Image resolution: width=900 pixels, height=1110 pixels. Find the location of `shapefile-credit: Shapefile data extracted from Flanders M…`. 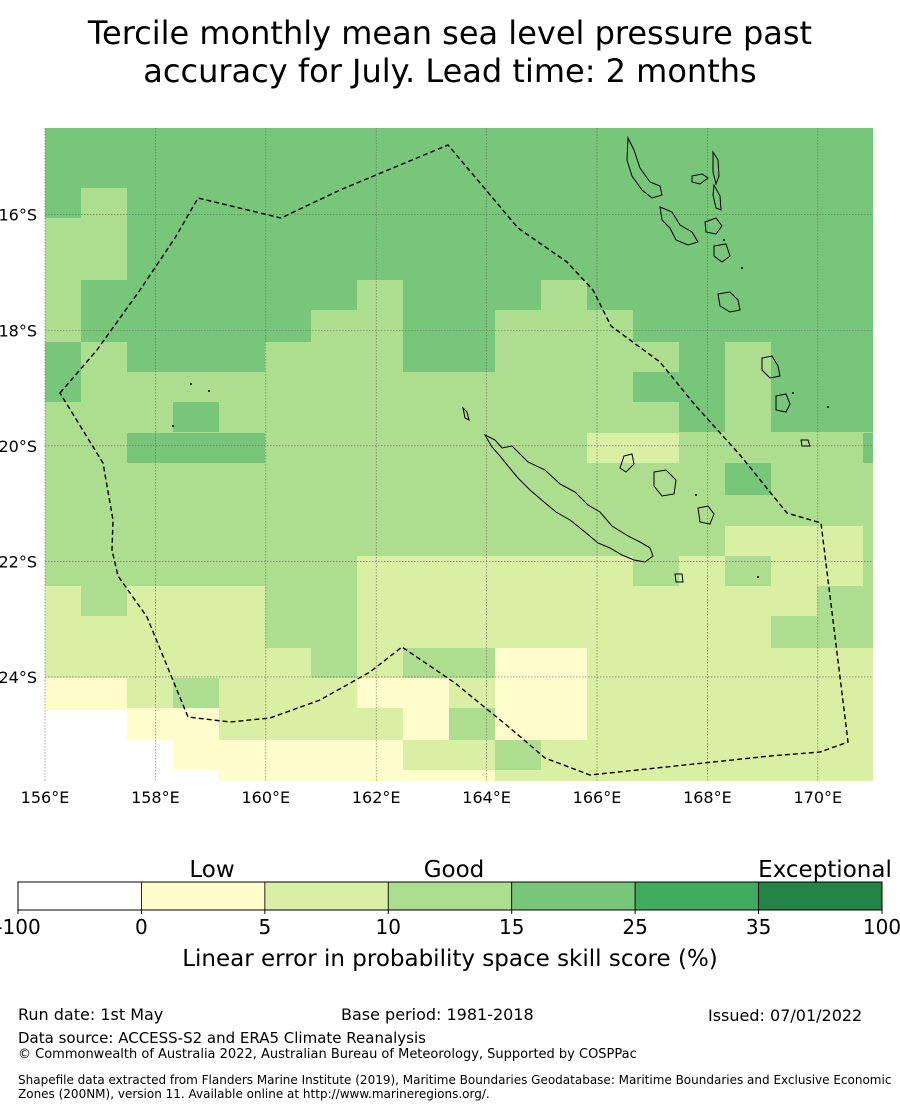

shapefile-credit: Shapefile data extracted from Flanders M… is located at coordinates (455, 1087).